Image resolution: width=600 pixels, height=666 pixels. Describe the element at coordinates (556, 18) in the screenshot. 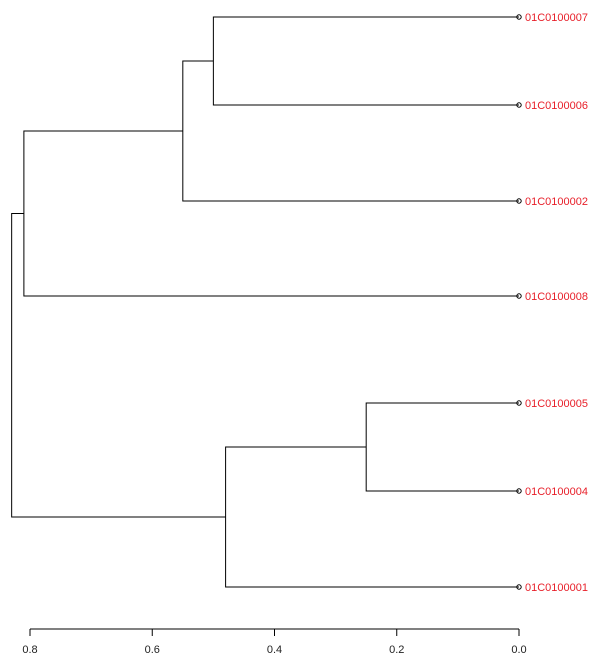

I see `leaf-label: 01C0100007` at that location.